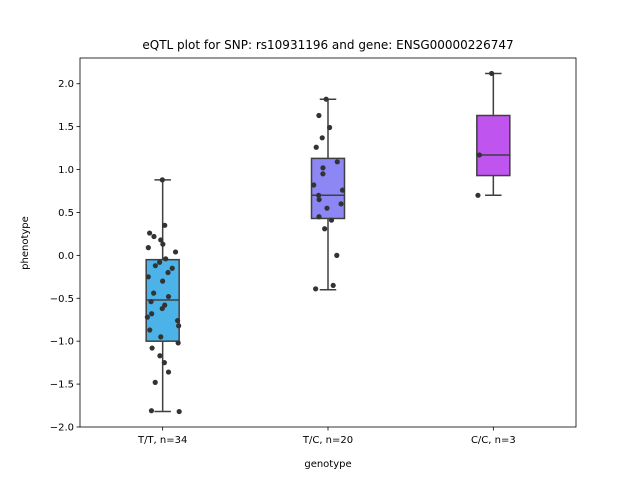 This screenshot has height=480, width=640. What do you see at coordinates (162, 440) in the screenshot?
I see `x-tick-label: T/T, n=34` at bounding box center [162, 440].